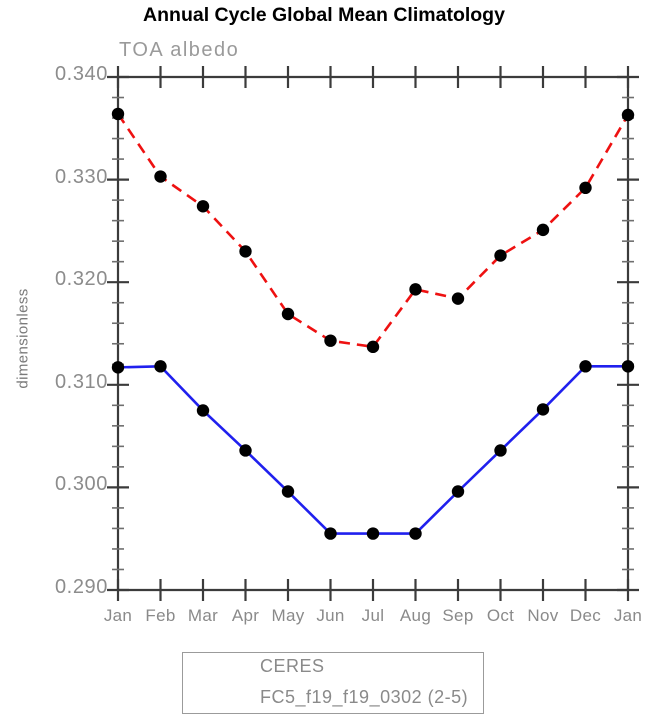 The width and height of the screenshot is (648, 722). I want to click on x-tick-label: May, so click(288, 615).